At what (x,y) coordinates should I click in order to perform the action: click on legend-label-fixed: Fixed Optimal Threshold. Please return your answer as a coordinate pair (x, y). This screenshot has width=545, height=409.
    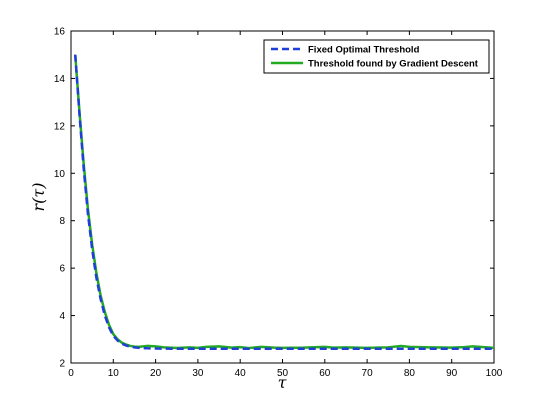
    Looking at the image, I should click on (364, 50).